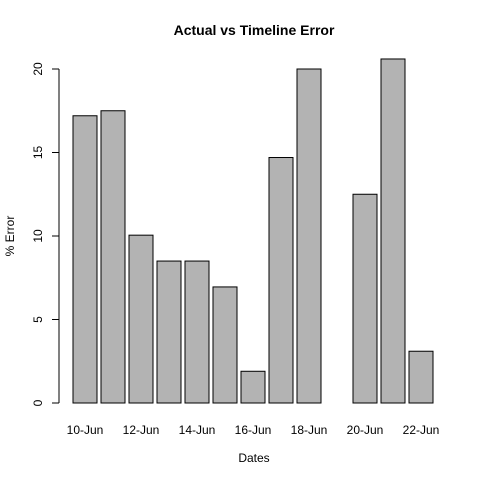 Image resolution: width=480 pixels, height=480 pixels. Describe the element at coordinates (365, 298) in the screenshot. I see `bar-20-Jun` at that location.